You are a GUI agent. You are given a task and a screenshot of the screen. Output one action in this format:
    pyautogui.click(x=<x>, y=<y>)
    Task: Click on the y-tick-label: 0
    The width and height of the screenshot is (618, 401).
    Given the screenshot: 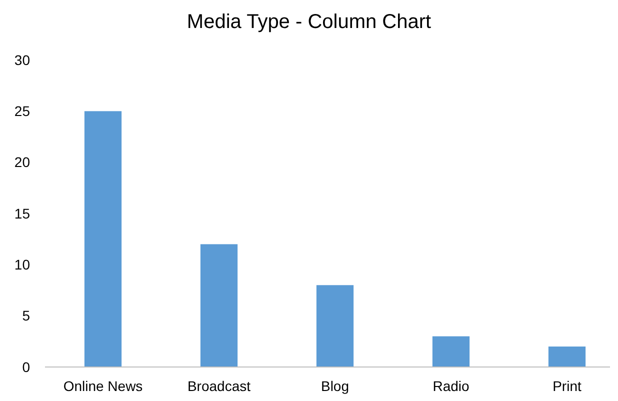 What is the action you would take?
    pyautogui.click(x=26, y=366)
    